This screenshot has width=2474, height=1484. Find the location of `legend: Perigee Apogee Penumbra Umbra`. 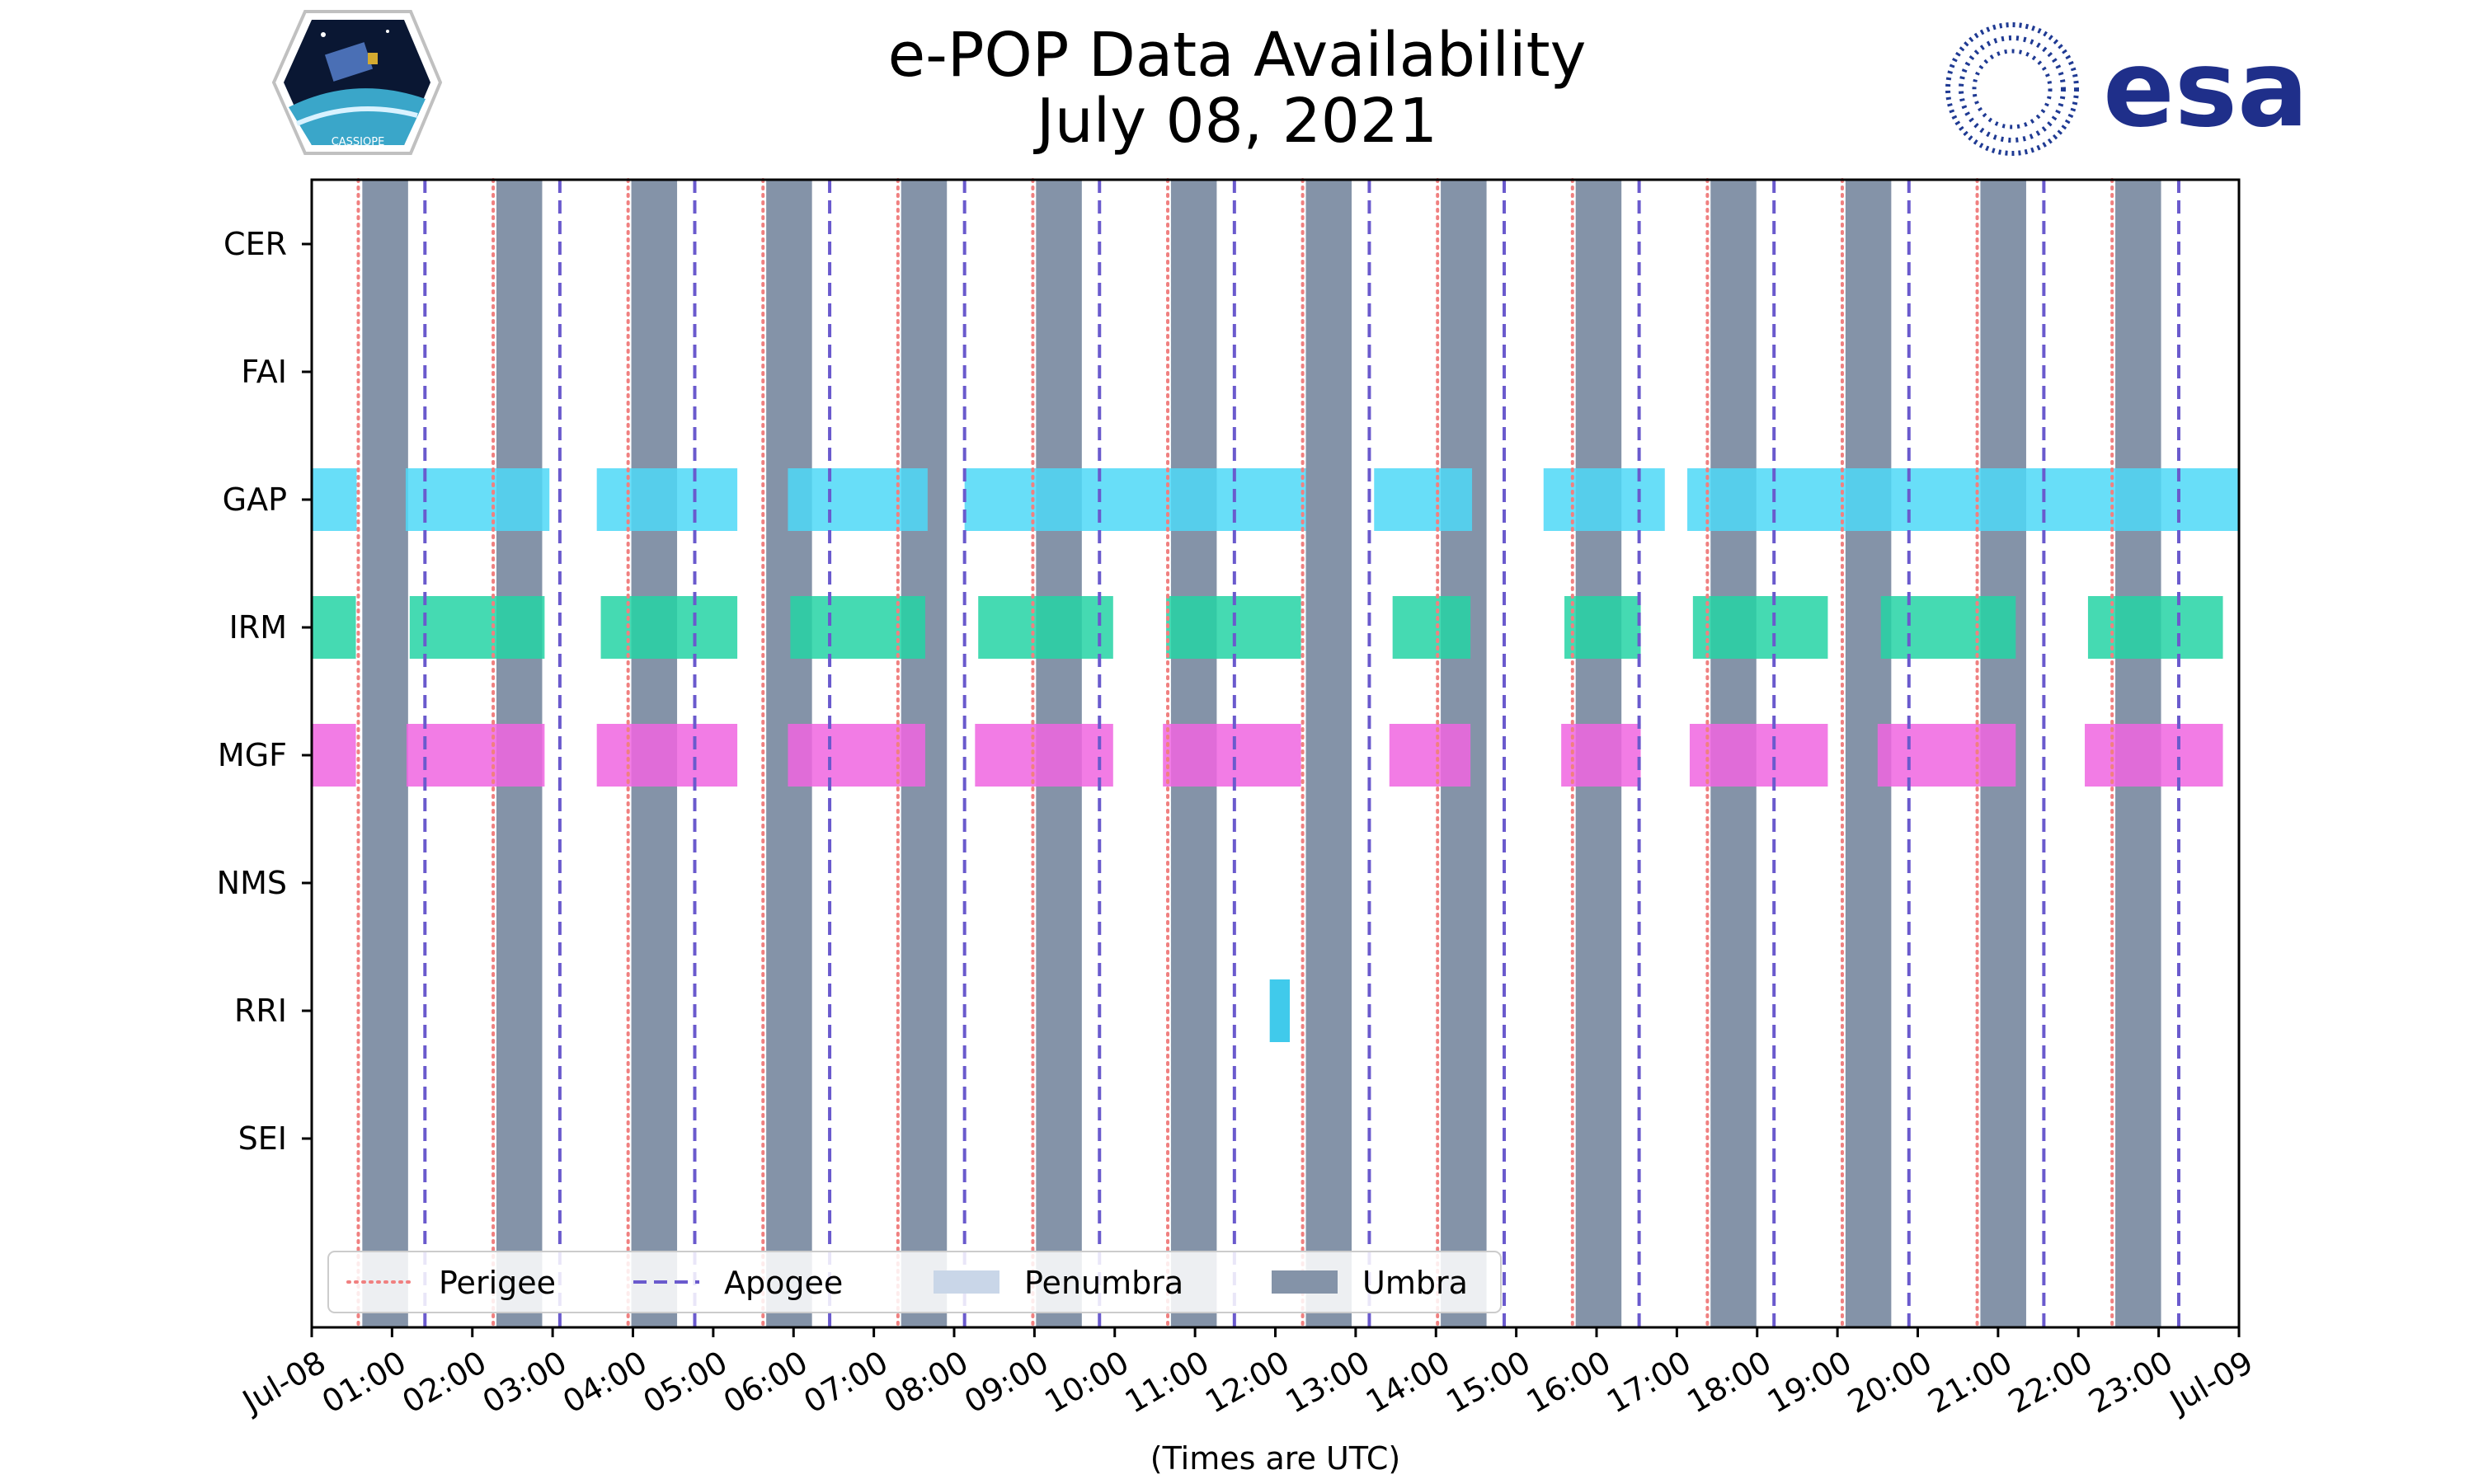

legend: Perigee Apogee Penumbra Umbra is located at coordinates (914, 1282).